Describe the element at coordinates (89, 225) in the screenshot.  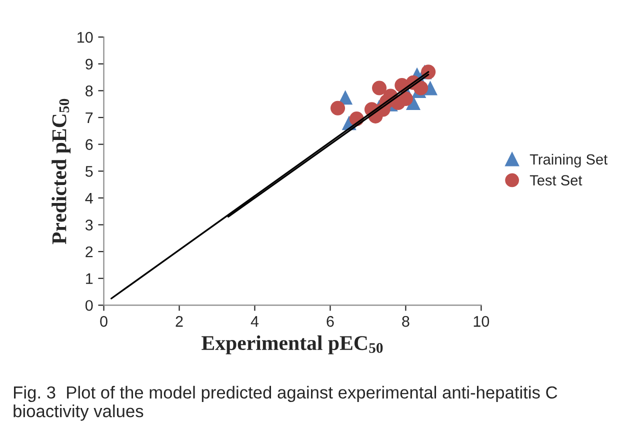
I see `y-tick-label: 3` at that location.